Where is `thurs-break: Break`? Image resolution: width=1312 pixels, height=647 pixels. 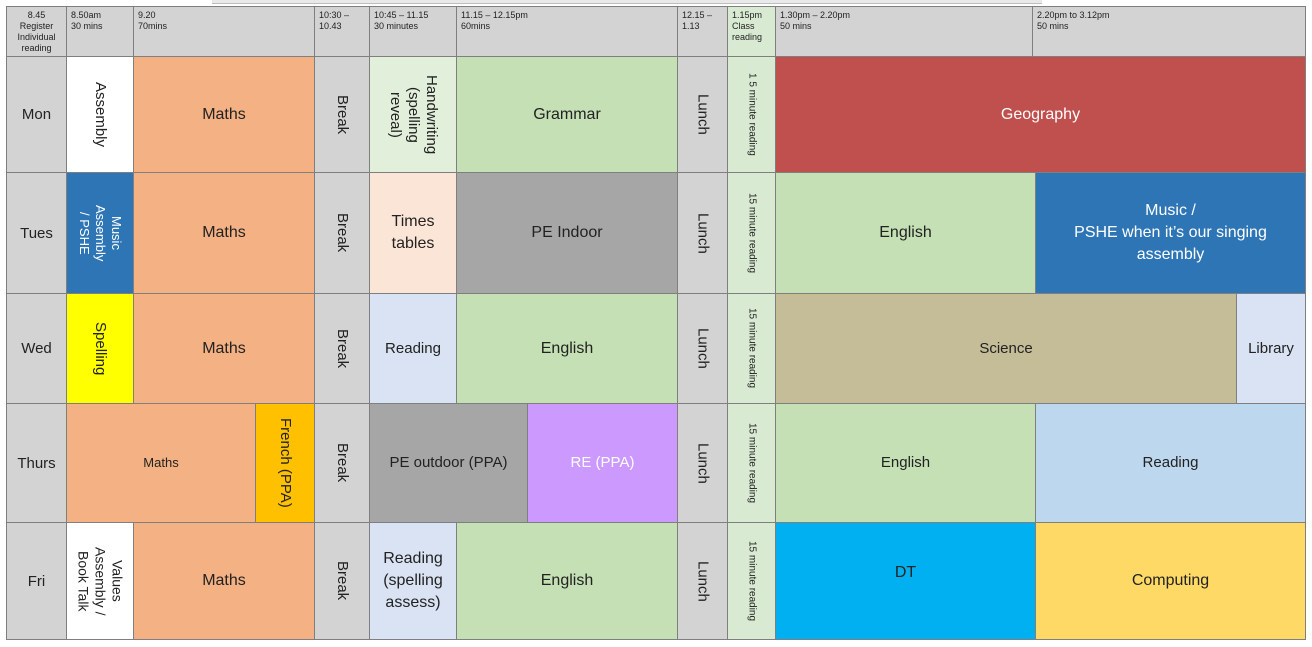
thurs-break: Break is located at coordinates (342, 463).